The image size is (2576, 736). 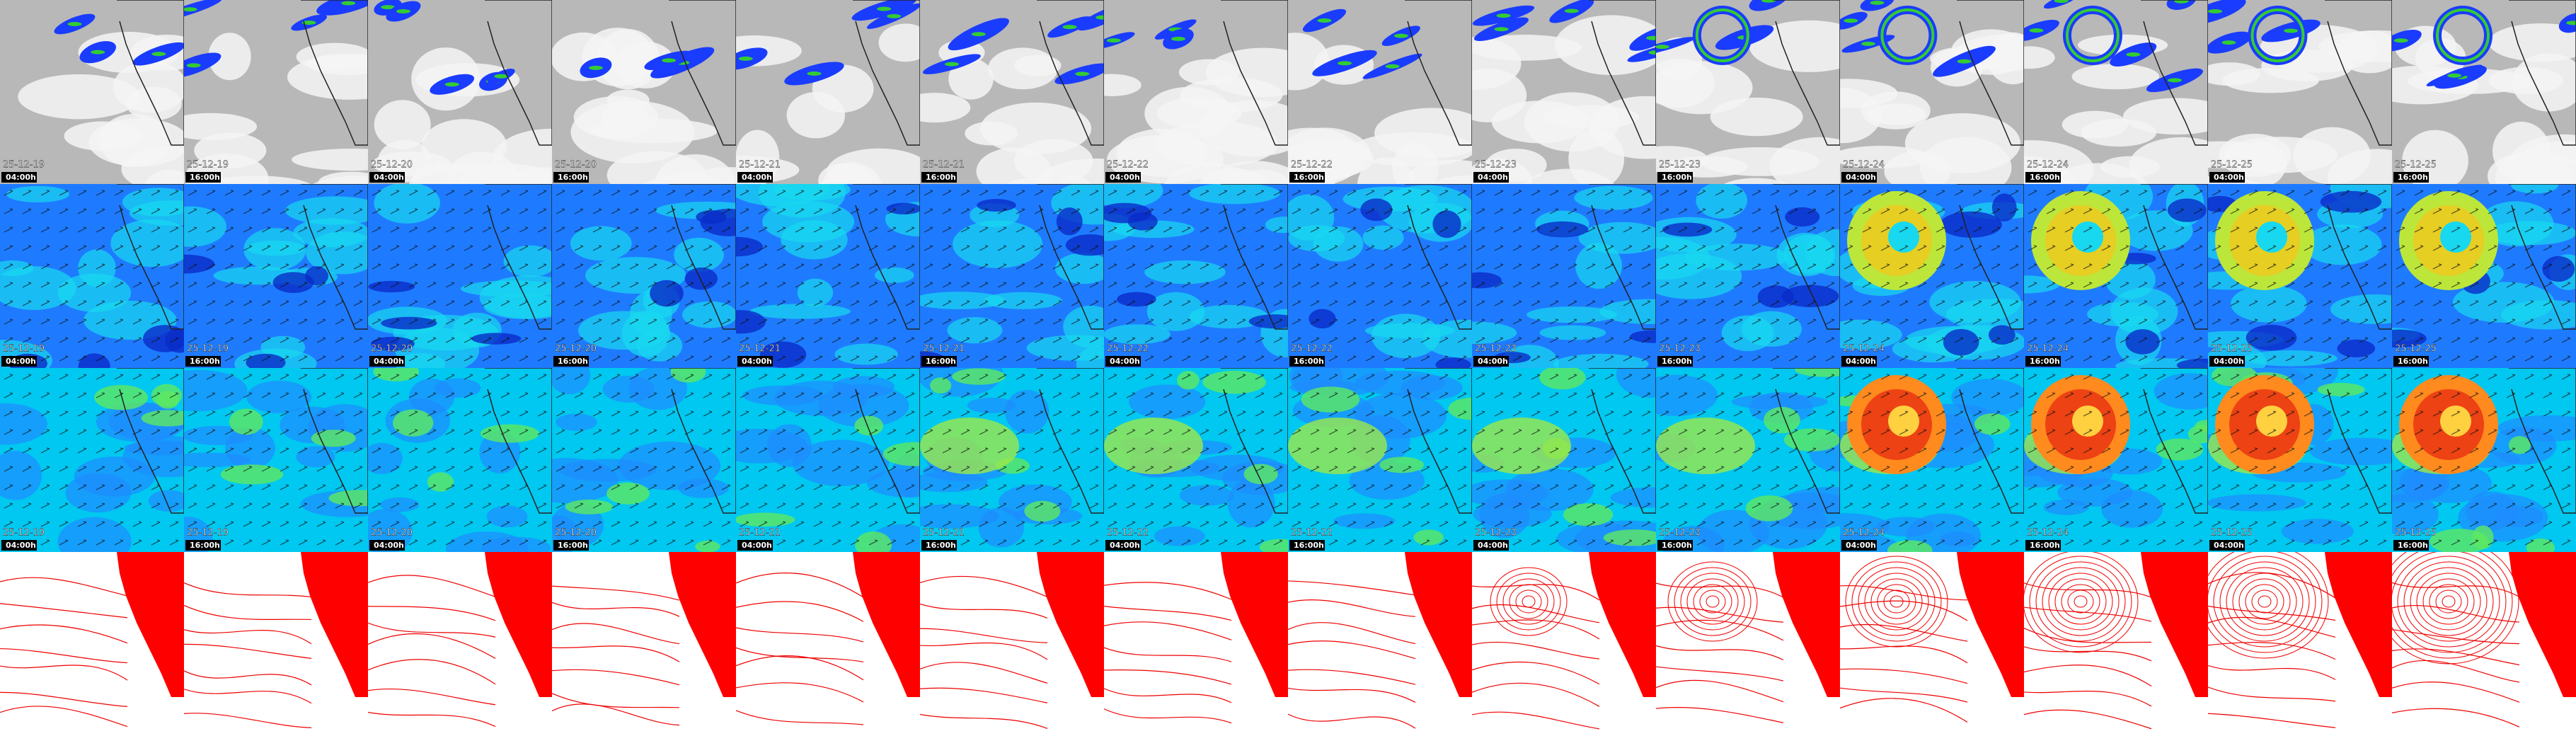 What do you see at coordinates (460, 92) in the screenshot?
I see `map-tile: 25-12-20 04:00h` at bounding box center [460, 92].